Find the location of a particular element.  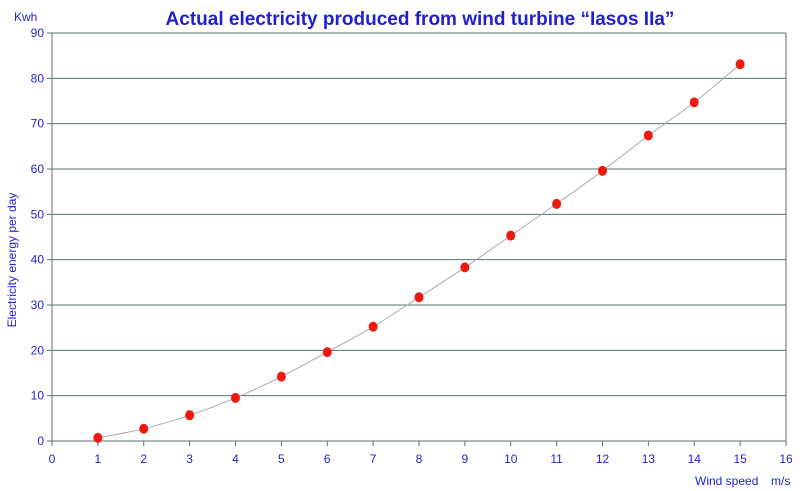

x-tick-label: 12 is located at coordinates (603, 459).